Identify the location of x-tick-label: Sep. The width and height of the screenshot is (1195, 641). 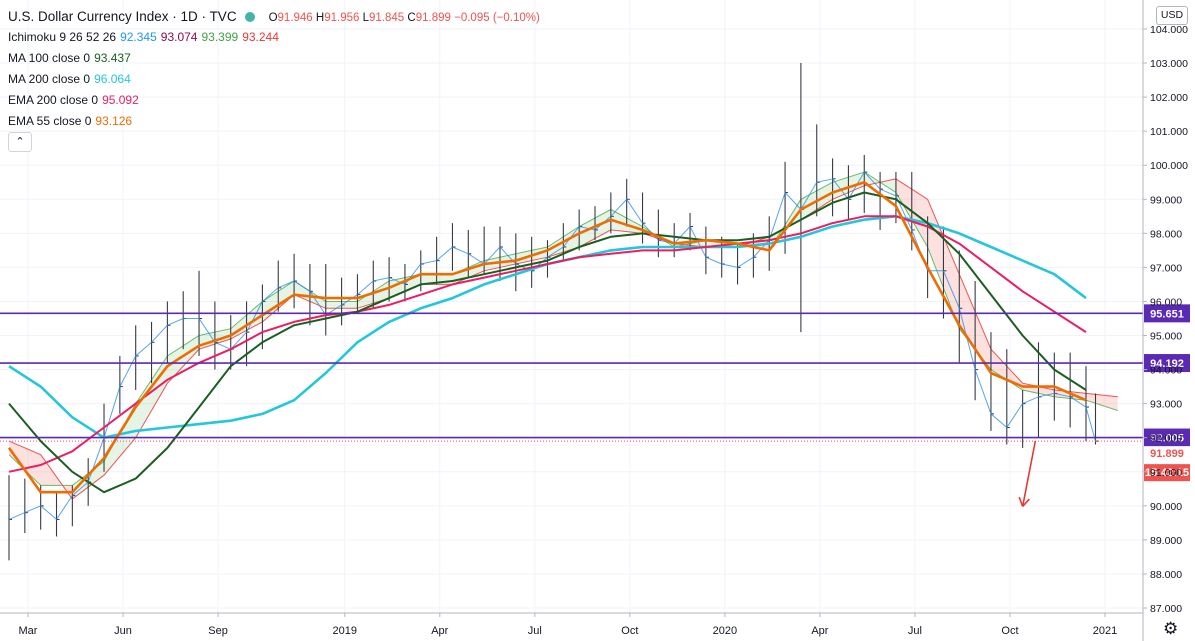
(218, 631).